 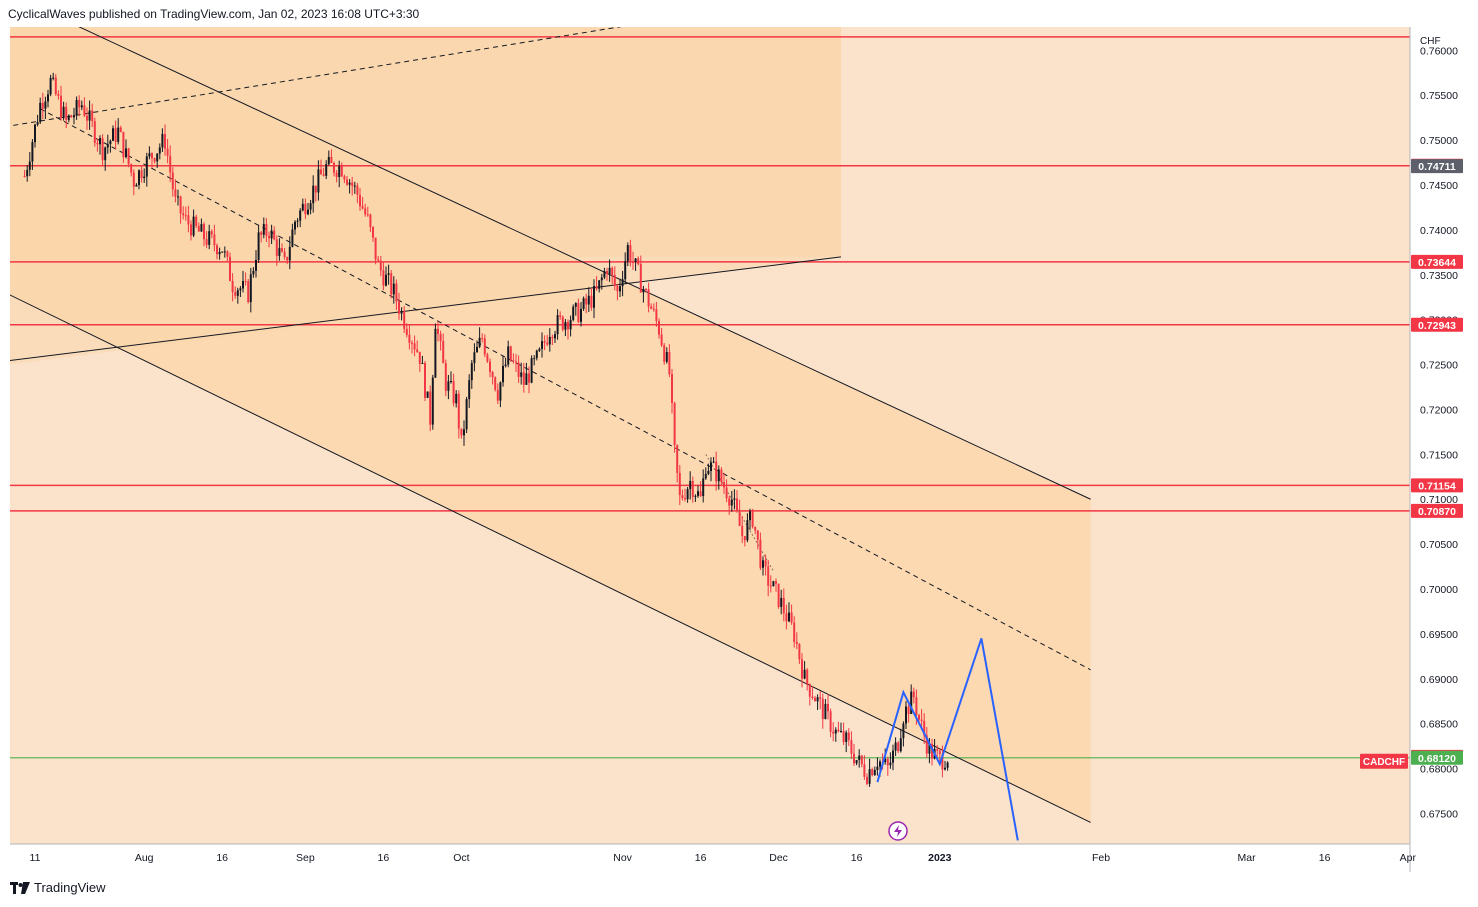 What do you see at coordinates (1439, 680) in the screenshot?
I see `y-tick-label: 0.69000` at bounding box center [1439, 680].